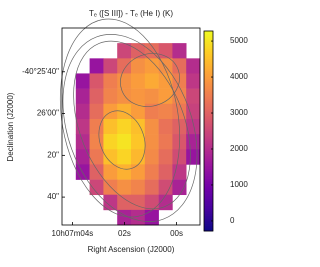 This screenshot has width=320, height=267. What do you see at coordinates (53, 154) in the screenshot?
I see `y-tick-label: 20"` at bounding box center [53, 154].